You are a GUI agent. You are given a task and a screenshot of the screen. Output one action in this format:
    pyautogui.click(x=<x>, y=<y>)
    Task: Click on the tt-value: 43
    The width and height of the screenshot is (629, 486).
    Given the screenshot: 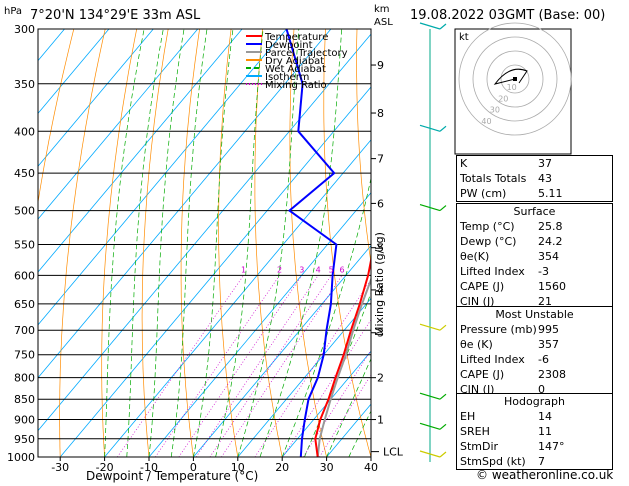 What is the action you would take?
    pyautogui.click(x=545, y=178)
    